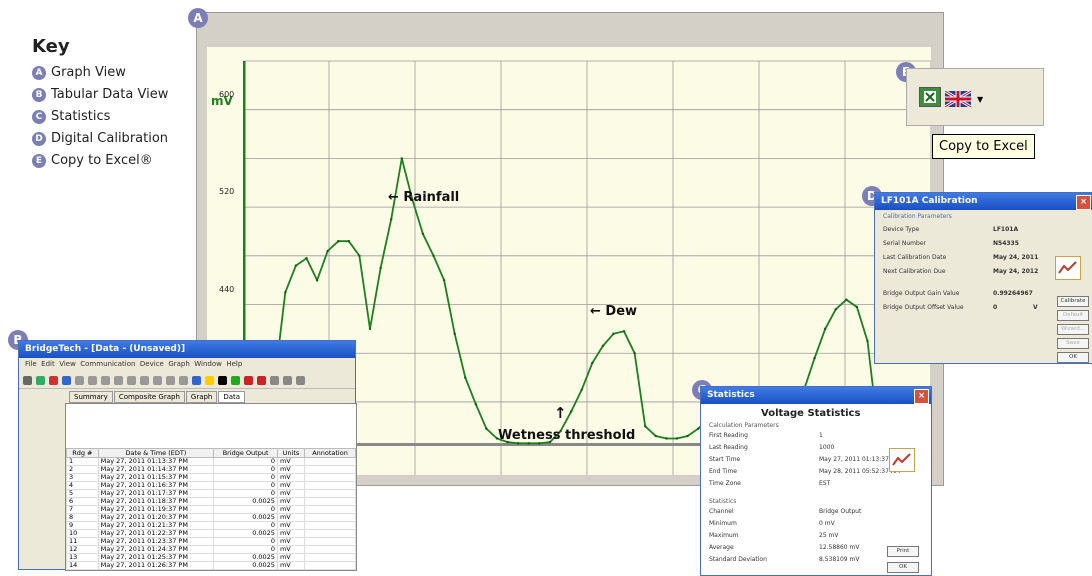 Image resolution: width=1092 pixels, height=576 pixels. What do you see at coordinates (1073, 301) in the screenshot?
I see `calibrate-button: Calibrate` at bounding box center [1073, 301].